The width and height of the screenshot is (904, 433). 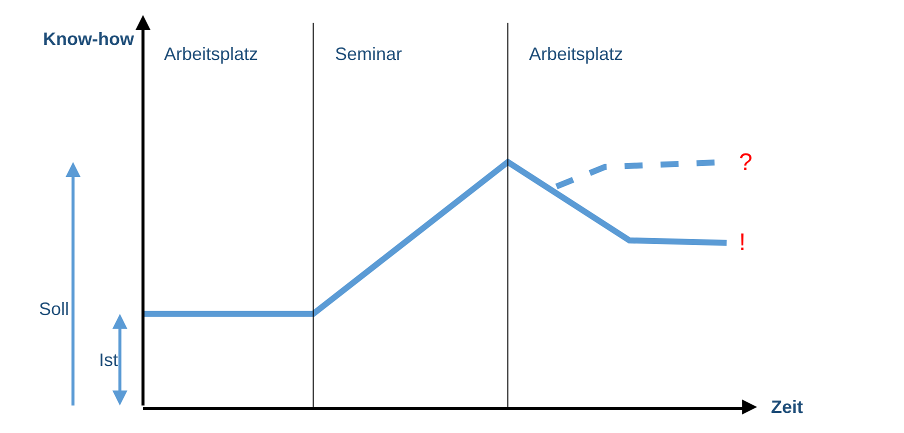 I want to click on text: Soll, so click(x=54, y=309).